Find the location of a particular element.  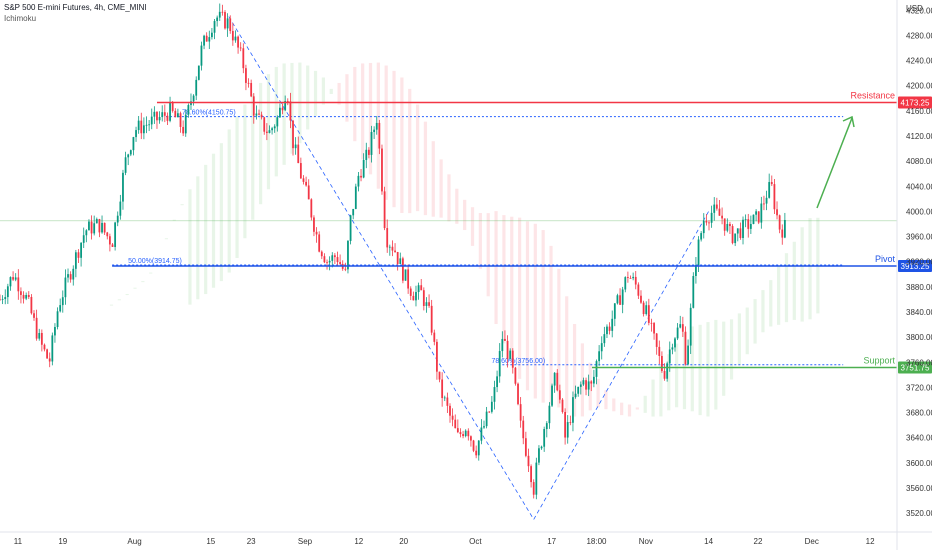

indicator-label: Ichimoku is located at coordinates (20, 18).